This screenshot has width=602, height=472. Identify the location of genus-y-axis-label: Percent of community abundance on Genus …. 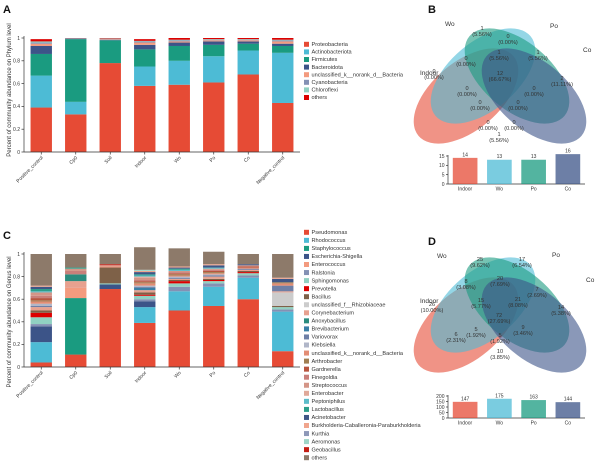
(10, 321).